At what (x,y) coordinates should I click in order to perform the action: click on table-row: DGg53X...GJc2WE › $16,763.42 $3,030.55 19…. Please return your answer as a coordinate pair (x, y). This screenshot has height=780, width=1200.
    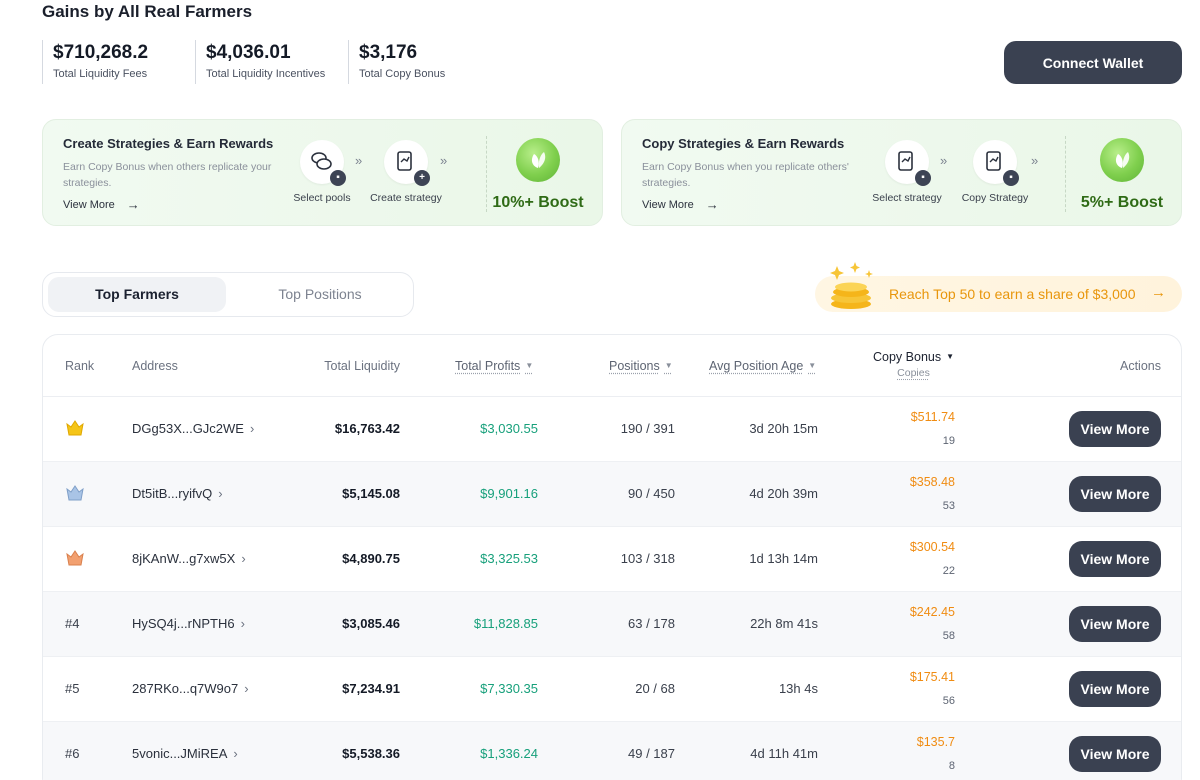
    Looking at the image, I should click on (612, 429).